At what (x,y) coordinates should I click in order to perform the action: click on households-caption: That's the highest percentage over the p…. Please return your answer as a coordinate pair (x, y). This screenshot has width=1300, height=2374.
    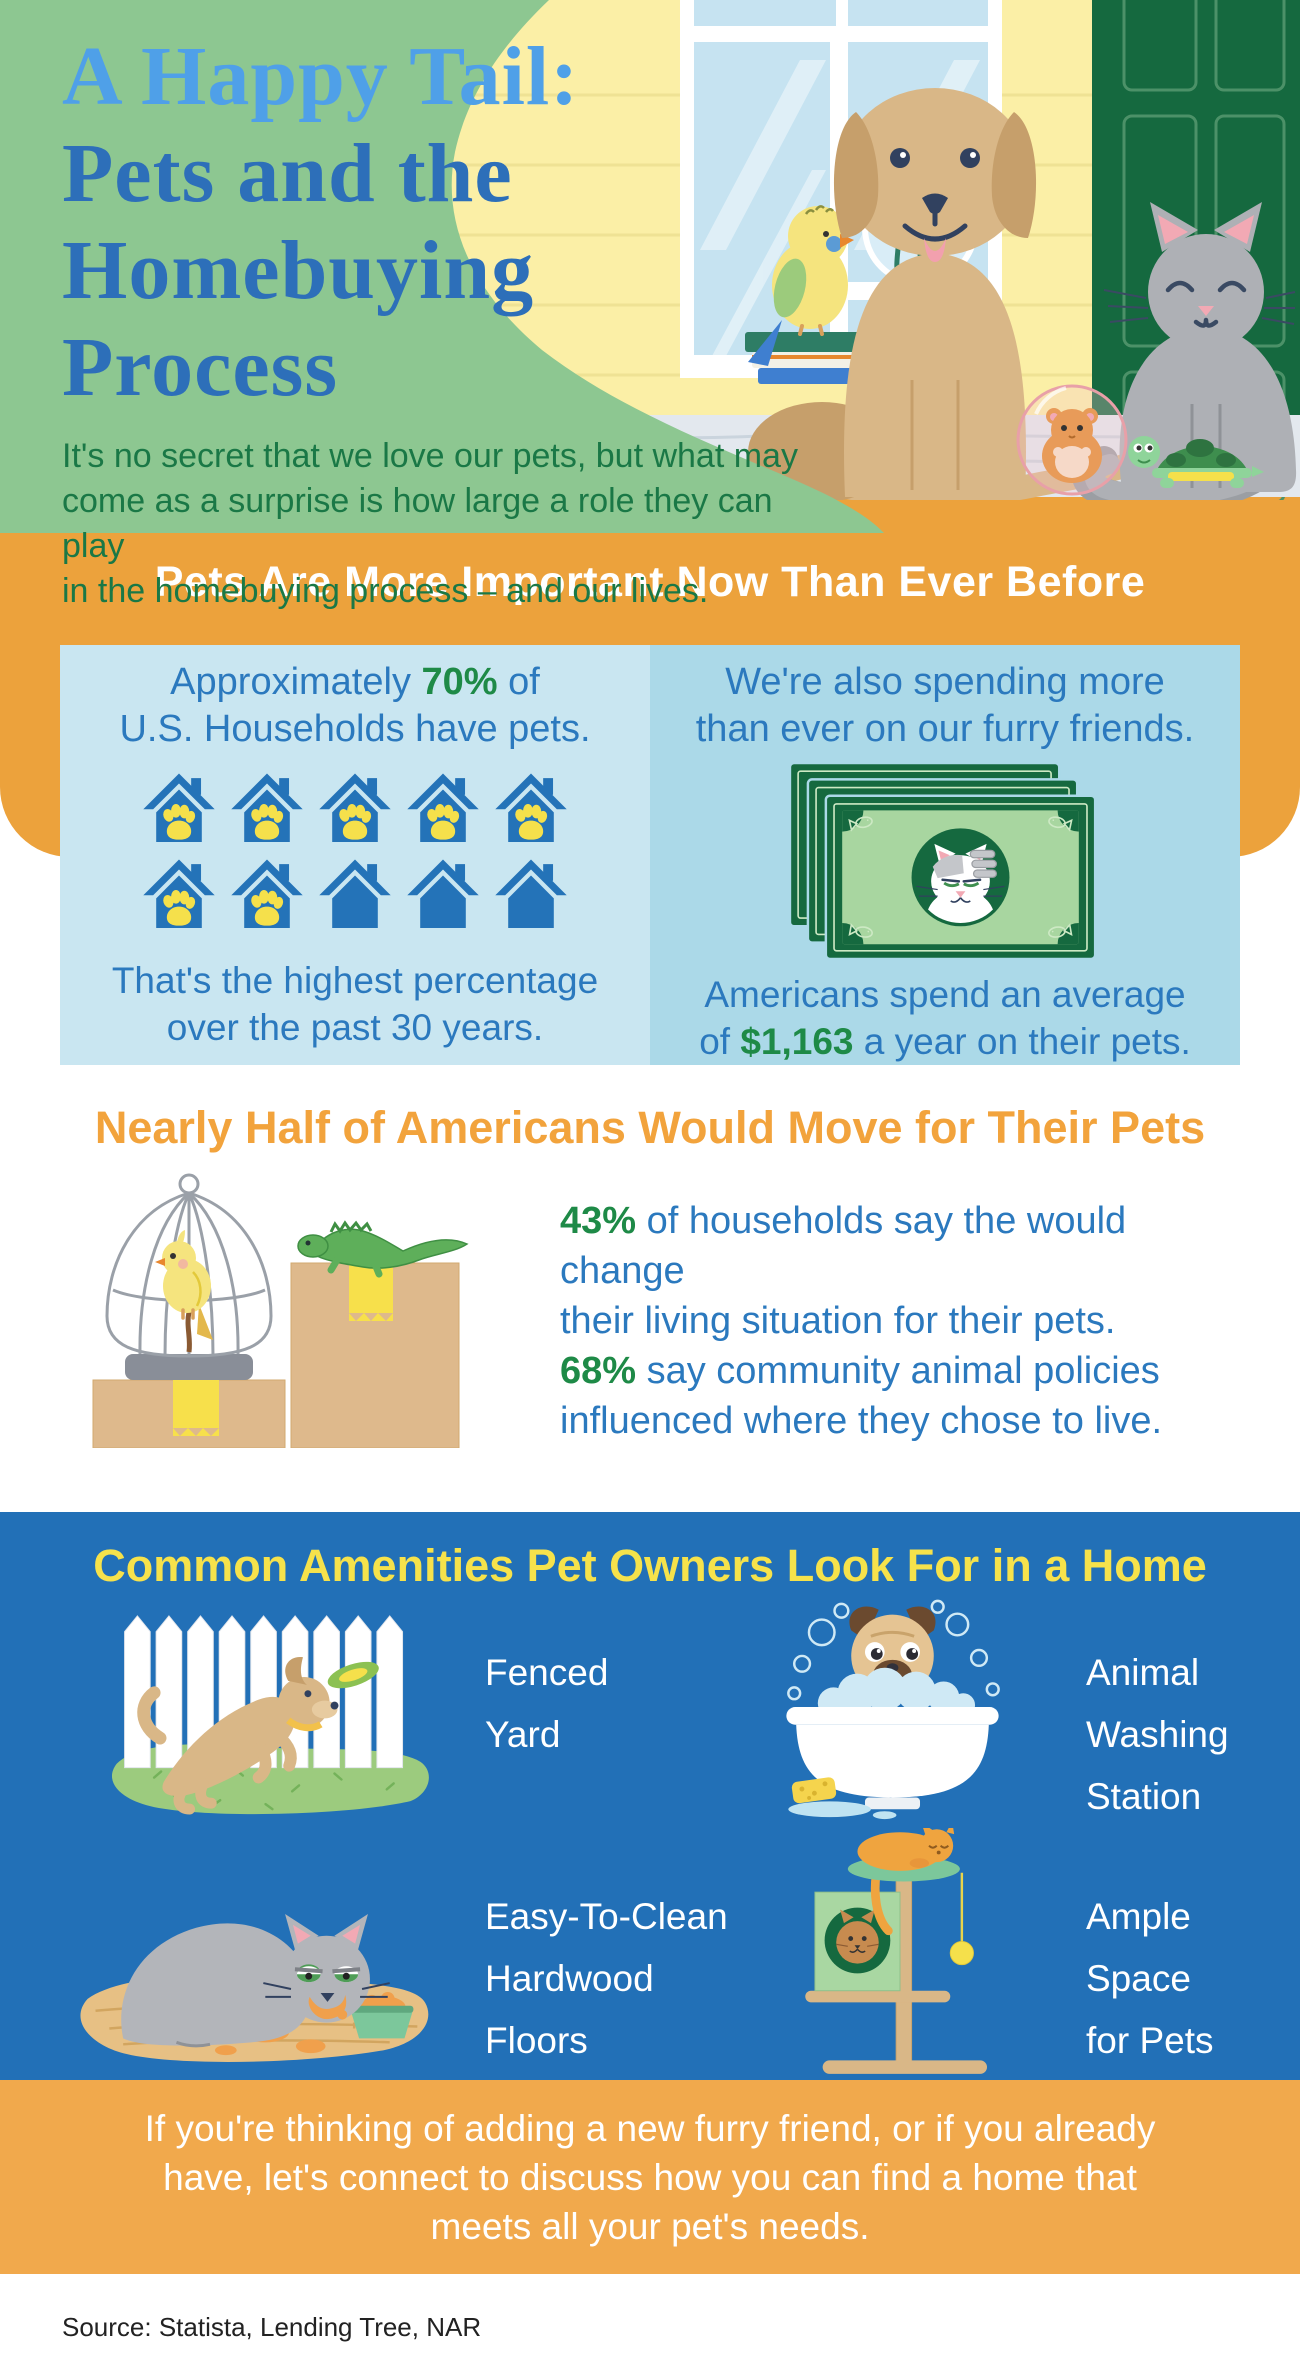
    Looking at the image, I should click on (355, 1004).